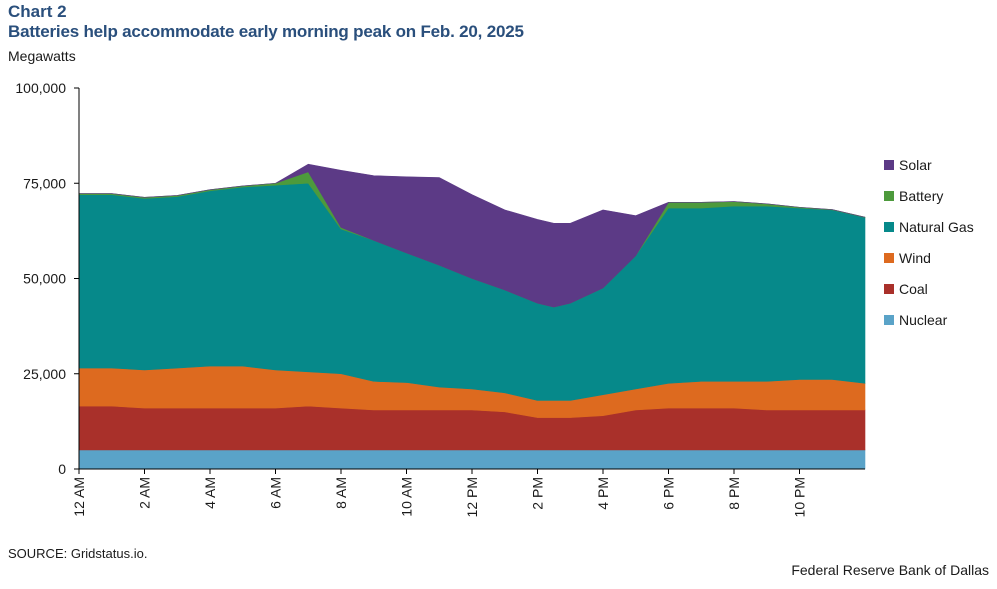  I want to click on y-tick-label: 0, so click(62, 469).